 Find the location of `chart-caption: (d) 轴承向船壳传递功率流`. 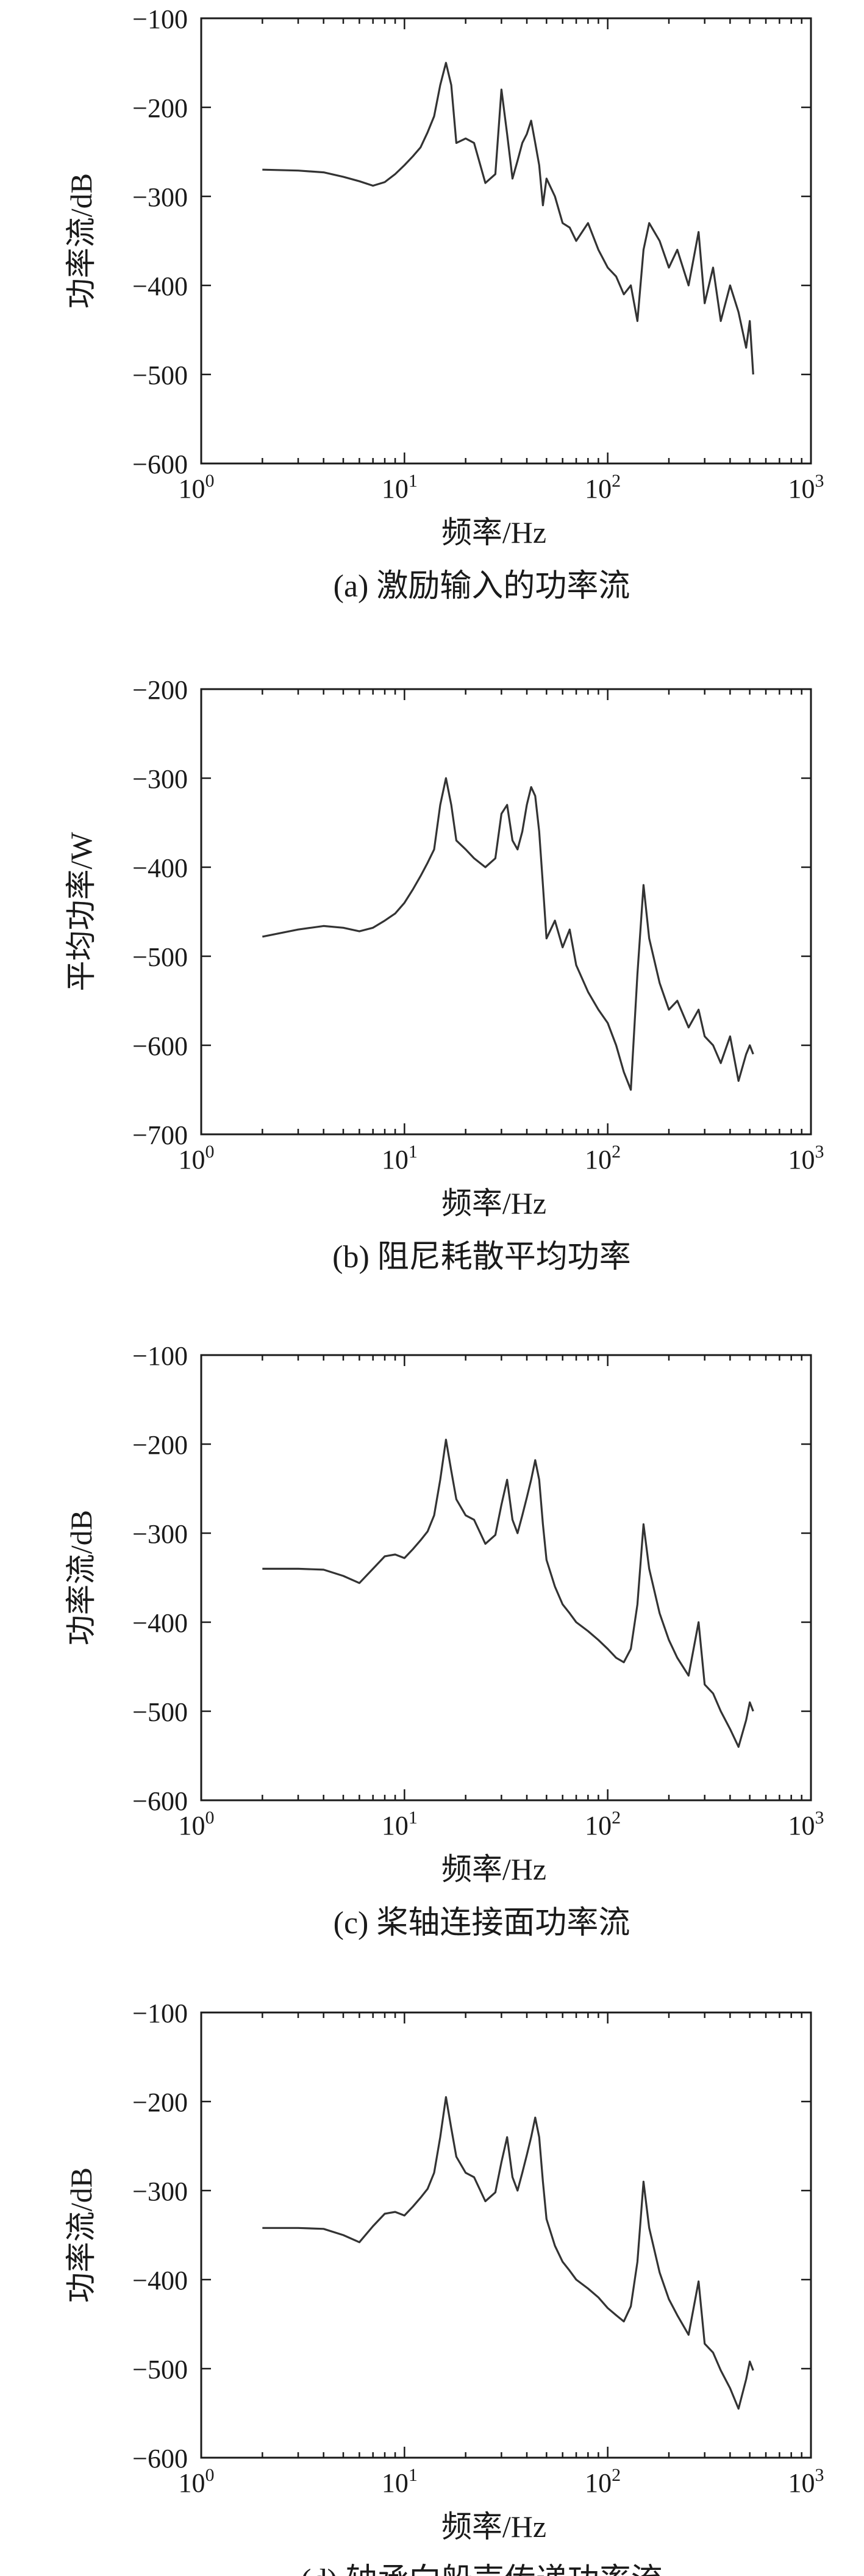

chart-caption: (d) 轴承向船壳传递功率流 is located at coordinates (482, 2569).